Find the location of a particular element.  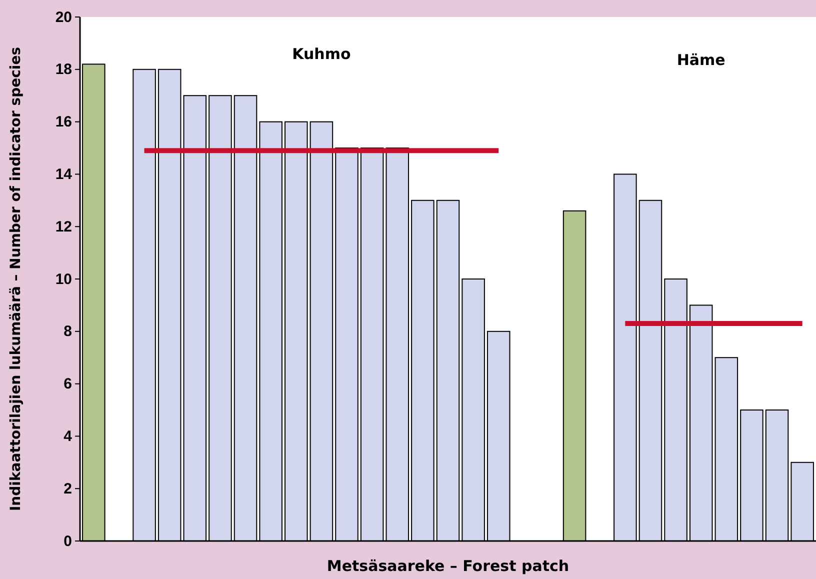

y-tick-label: 2 is located at coordinates (68, 489).